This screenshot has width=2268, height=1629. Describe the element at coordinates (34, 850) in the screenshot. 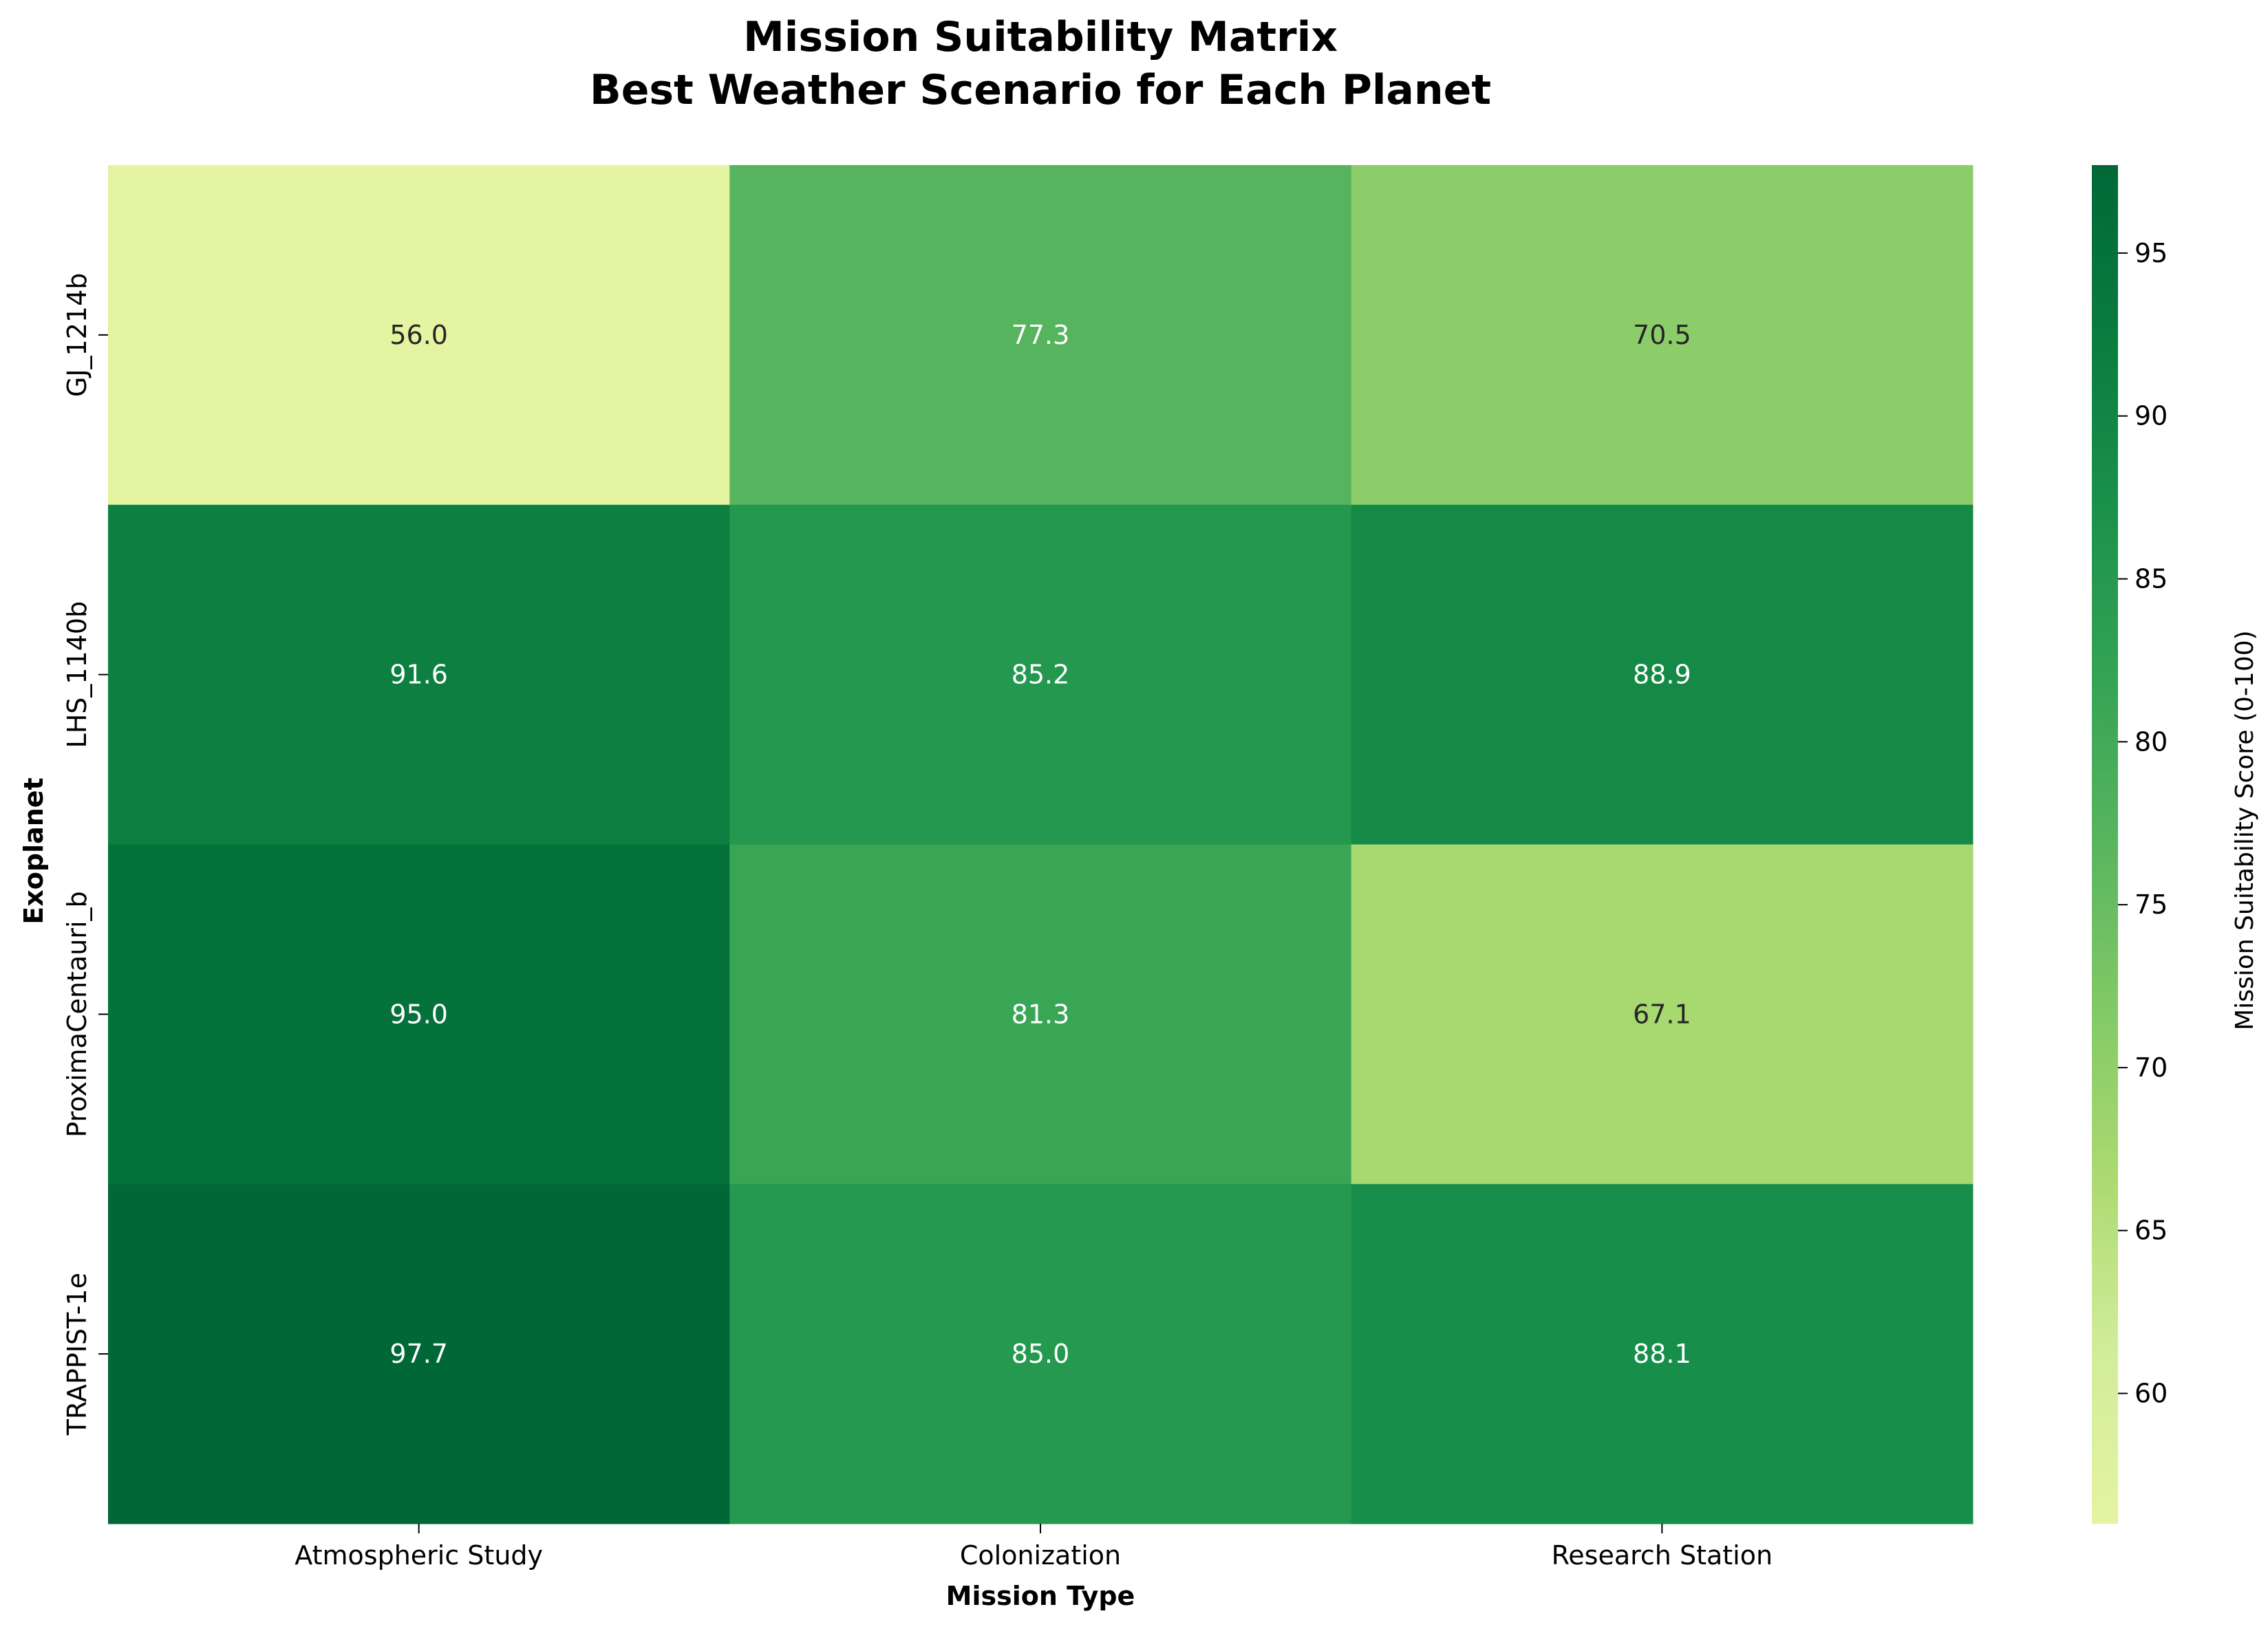

I see `y-axis-label: Exoplanet` at that location.